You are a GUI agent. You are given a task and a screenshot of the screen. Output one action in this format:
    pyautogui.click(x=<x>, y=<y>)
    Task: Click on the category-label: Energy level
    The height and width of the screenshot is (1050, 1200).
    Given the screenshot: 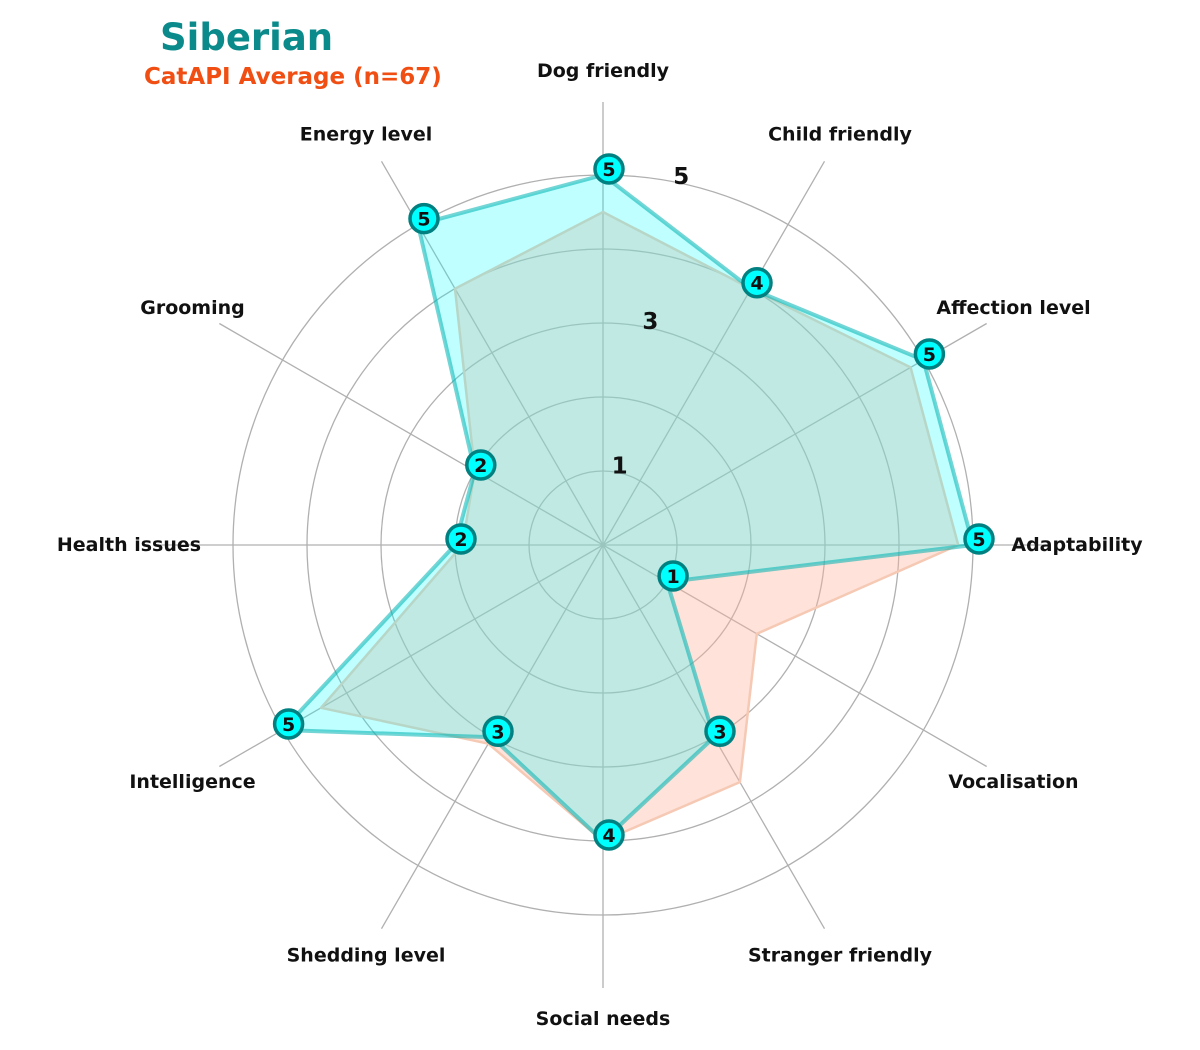 What is the action you would take?
    pyautogui.click(x=366, y=135)
    